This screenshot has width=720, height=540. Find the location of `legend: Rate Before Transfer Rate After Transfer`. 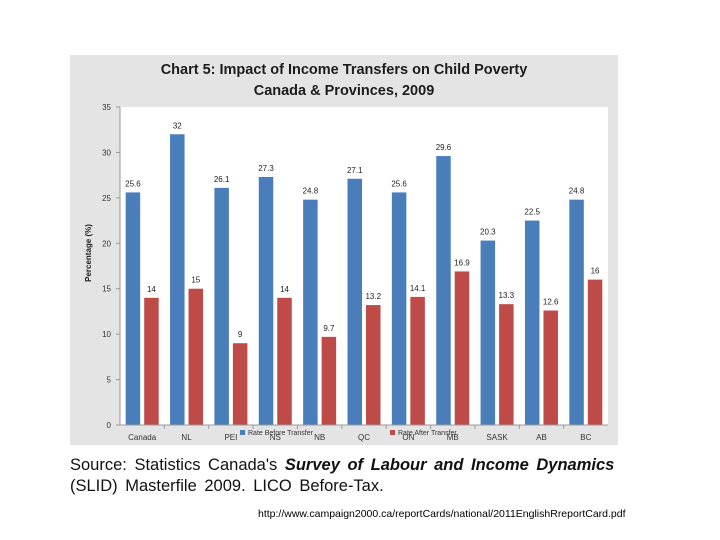

legend: Rate Before Transfer Rate After Transfer is located at coordinates (348, 433).